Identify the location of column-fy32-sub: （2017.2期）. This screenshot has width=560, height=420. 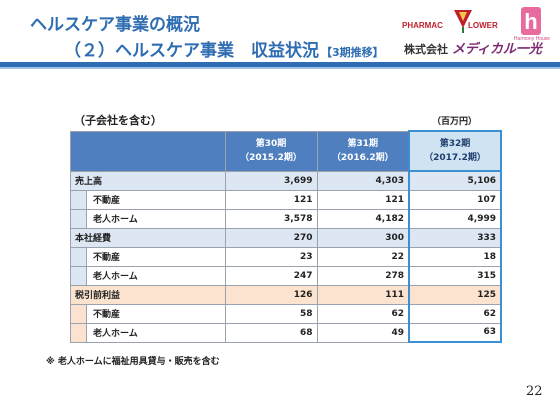
(455, 158).